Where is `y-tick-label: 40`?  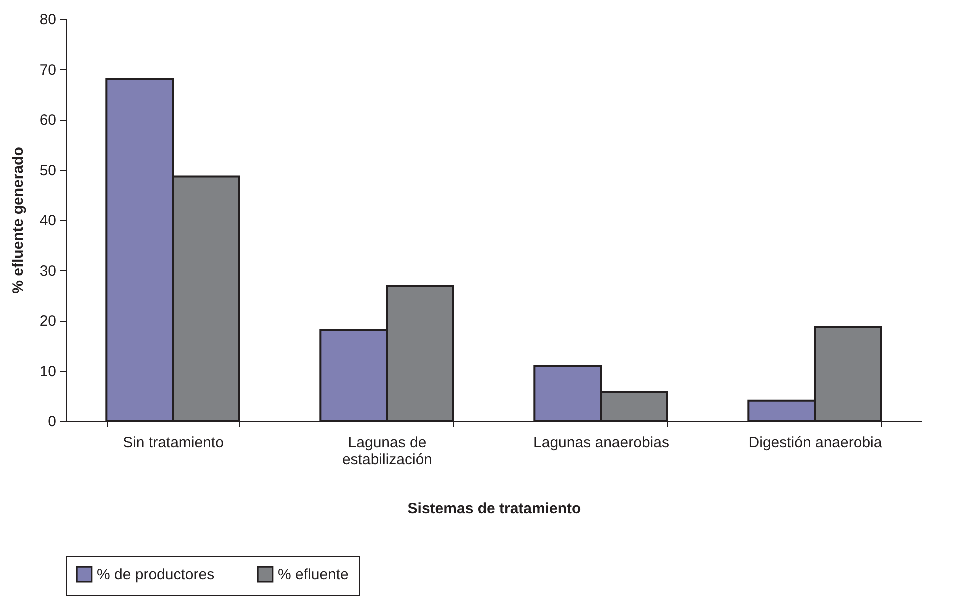
y-tick-label: 40 is located at coordinates (48, 221).